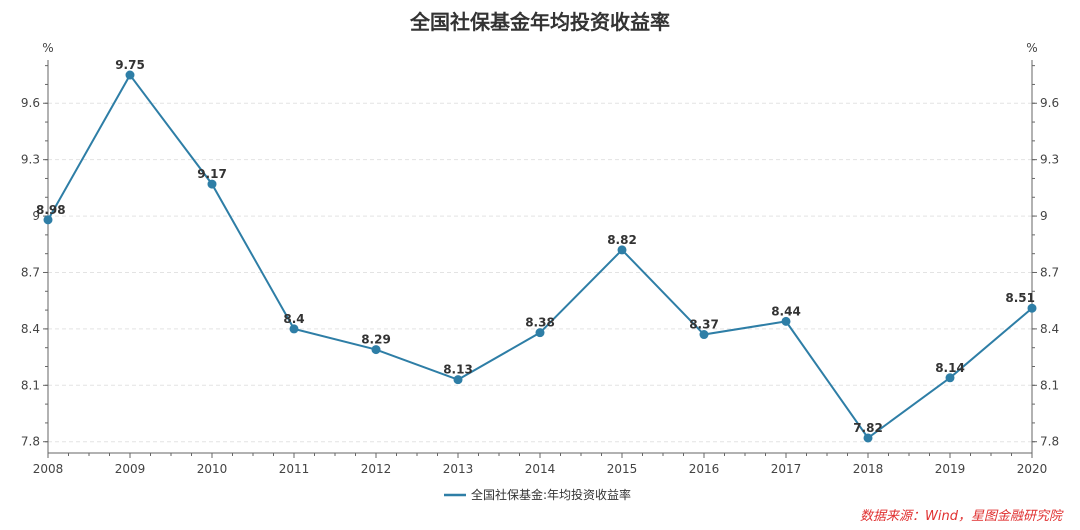 The width and height of the screenshot is (1080, 530). Describe the element at coordinates (622, 469) in the screenshot. I see `x-tick-label: 2015` at that location.